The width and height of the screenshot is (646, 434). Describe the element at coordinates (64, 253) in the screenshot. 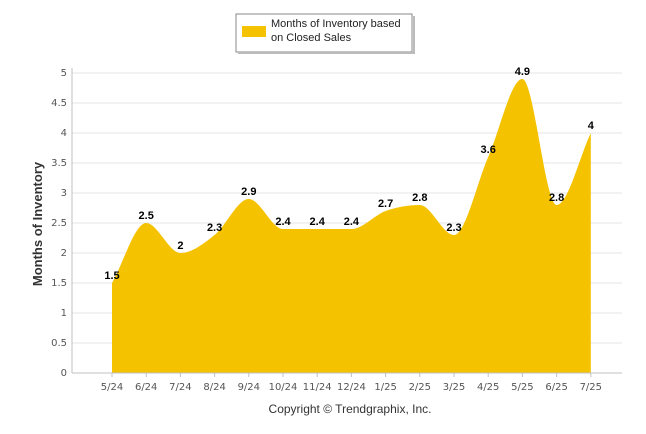

I see `y-tick-label: 2` at that location.